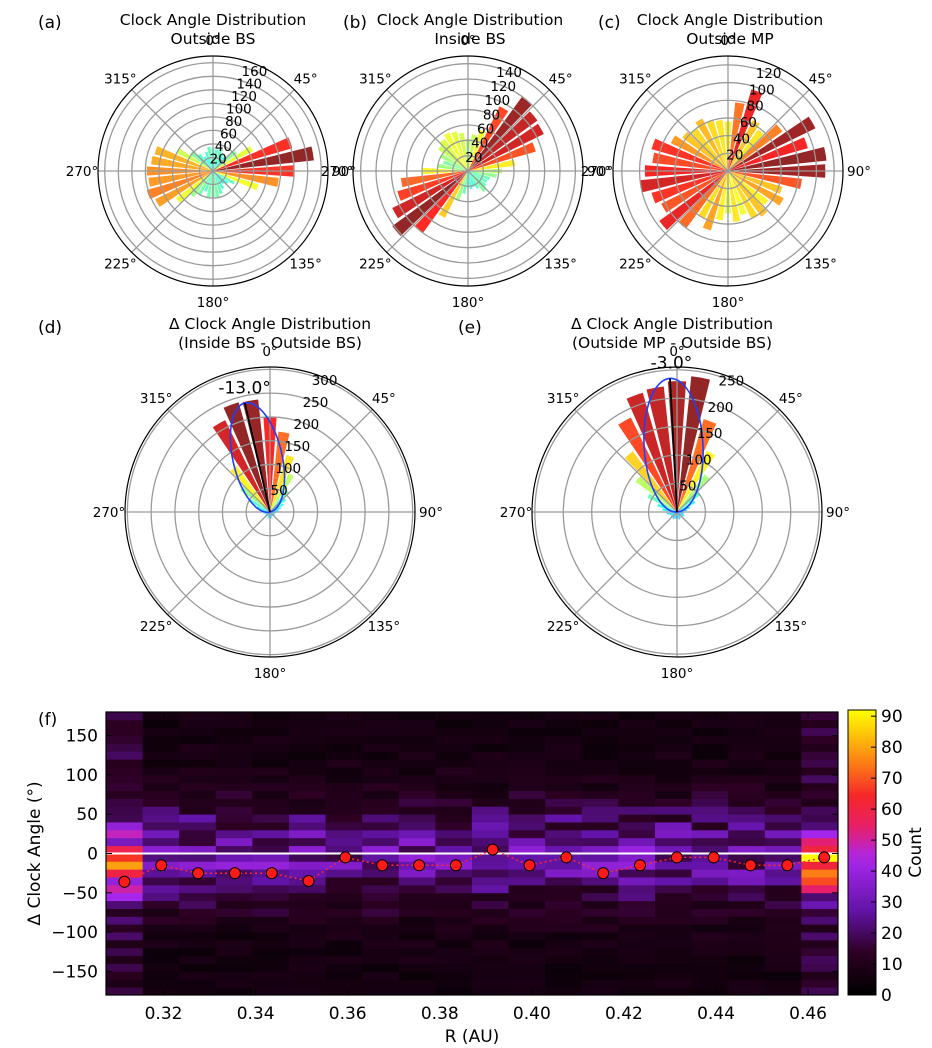  What do you see at coordinates (687, 487) in the screenshot?
I see `r-tick-label: 50` at bounding box center [687, 487].